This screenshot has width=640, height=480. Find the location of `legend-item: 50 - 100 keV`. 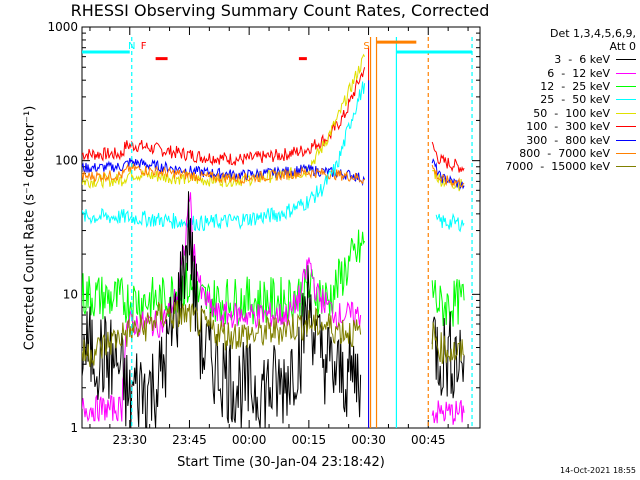

legend-item: 50 - 100 keV is located at coordinates (561, 113).